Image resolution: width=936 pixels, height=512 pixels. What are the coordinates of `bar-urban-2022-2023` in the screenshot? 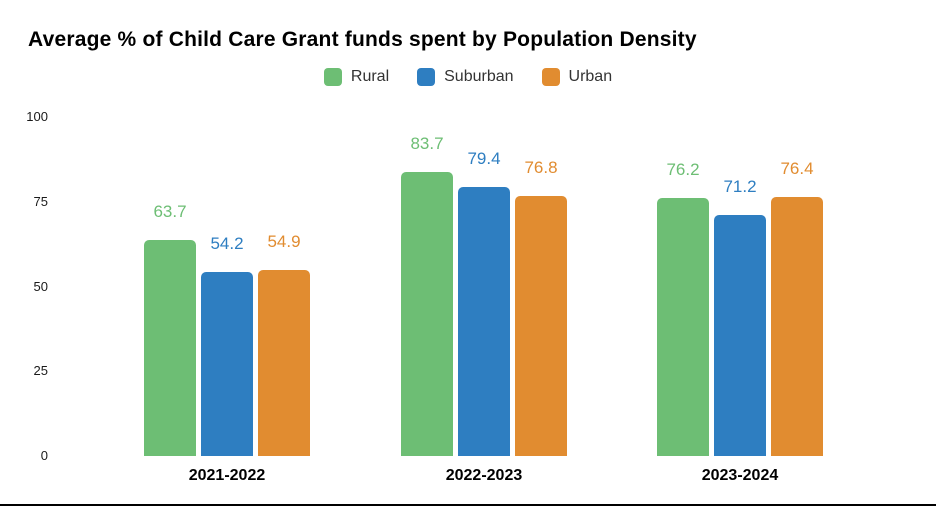 It's located at (541, 325).